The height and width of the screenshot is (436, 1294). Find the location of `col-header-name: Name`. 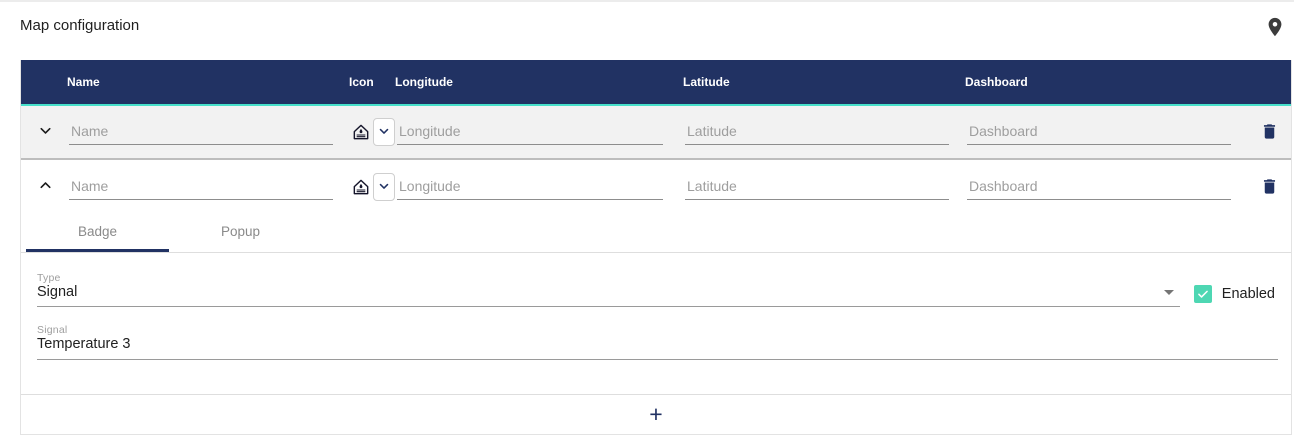

col-header-name: Name is located at coordinates (83, 82).